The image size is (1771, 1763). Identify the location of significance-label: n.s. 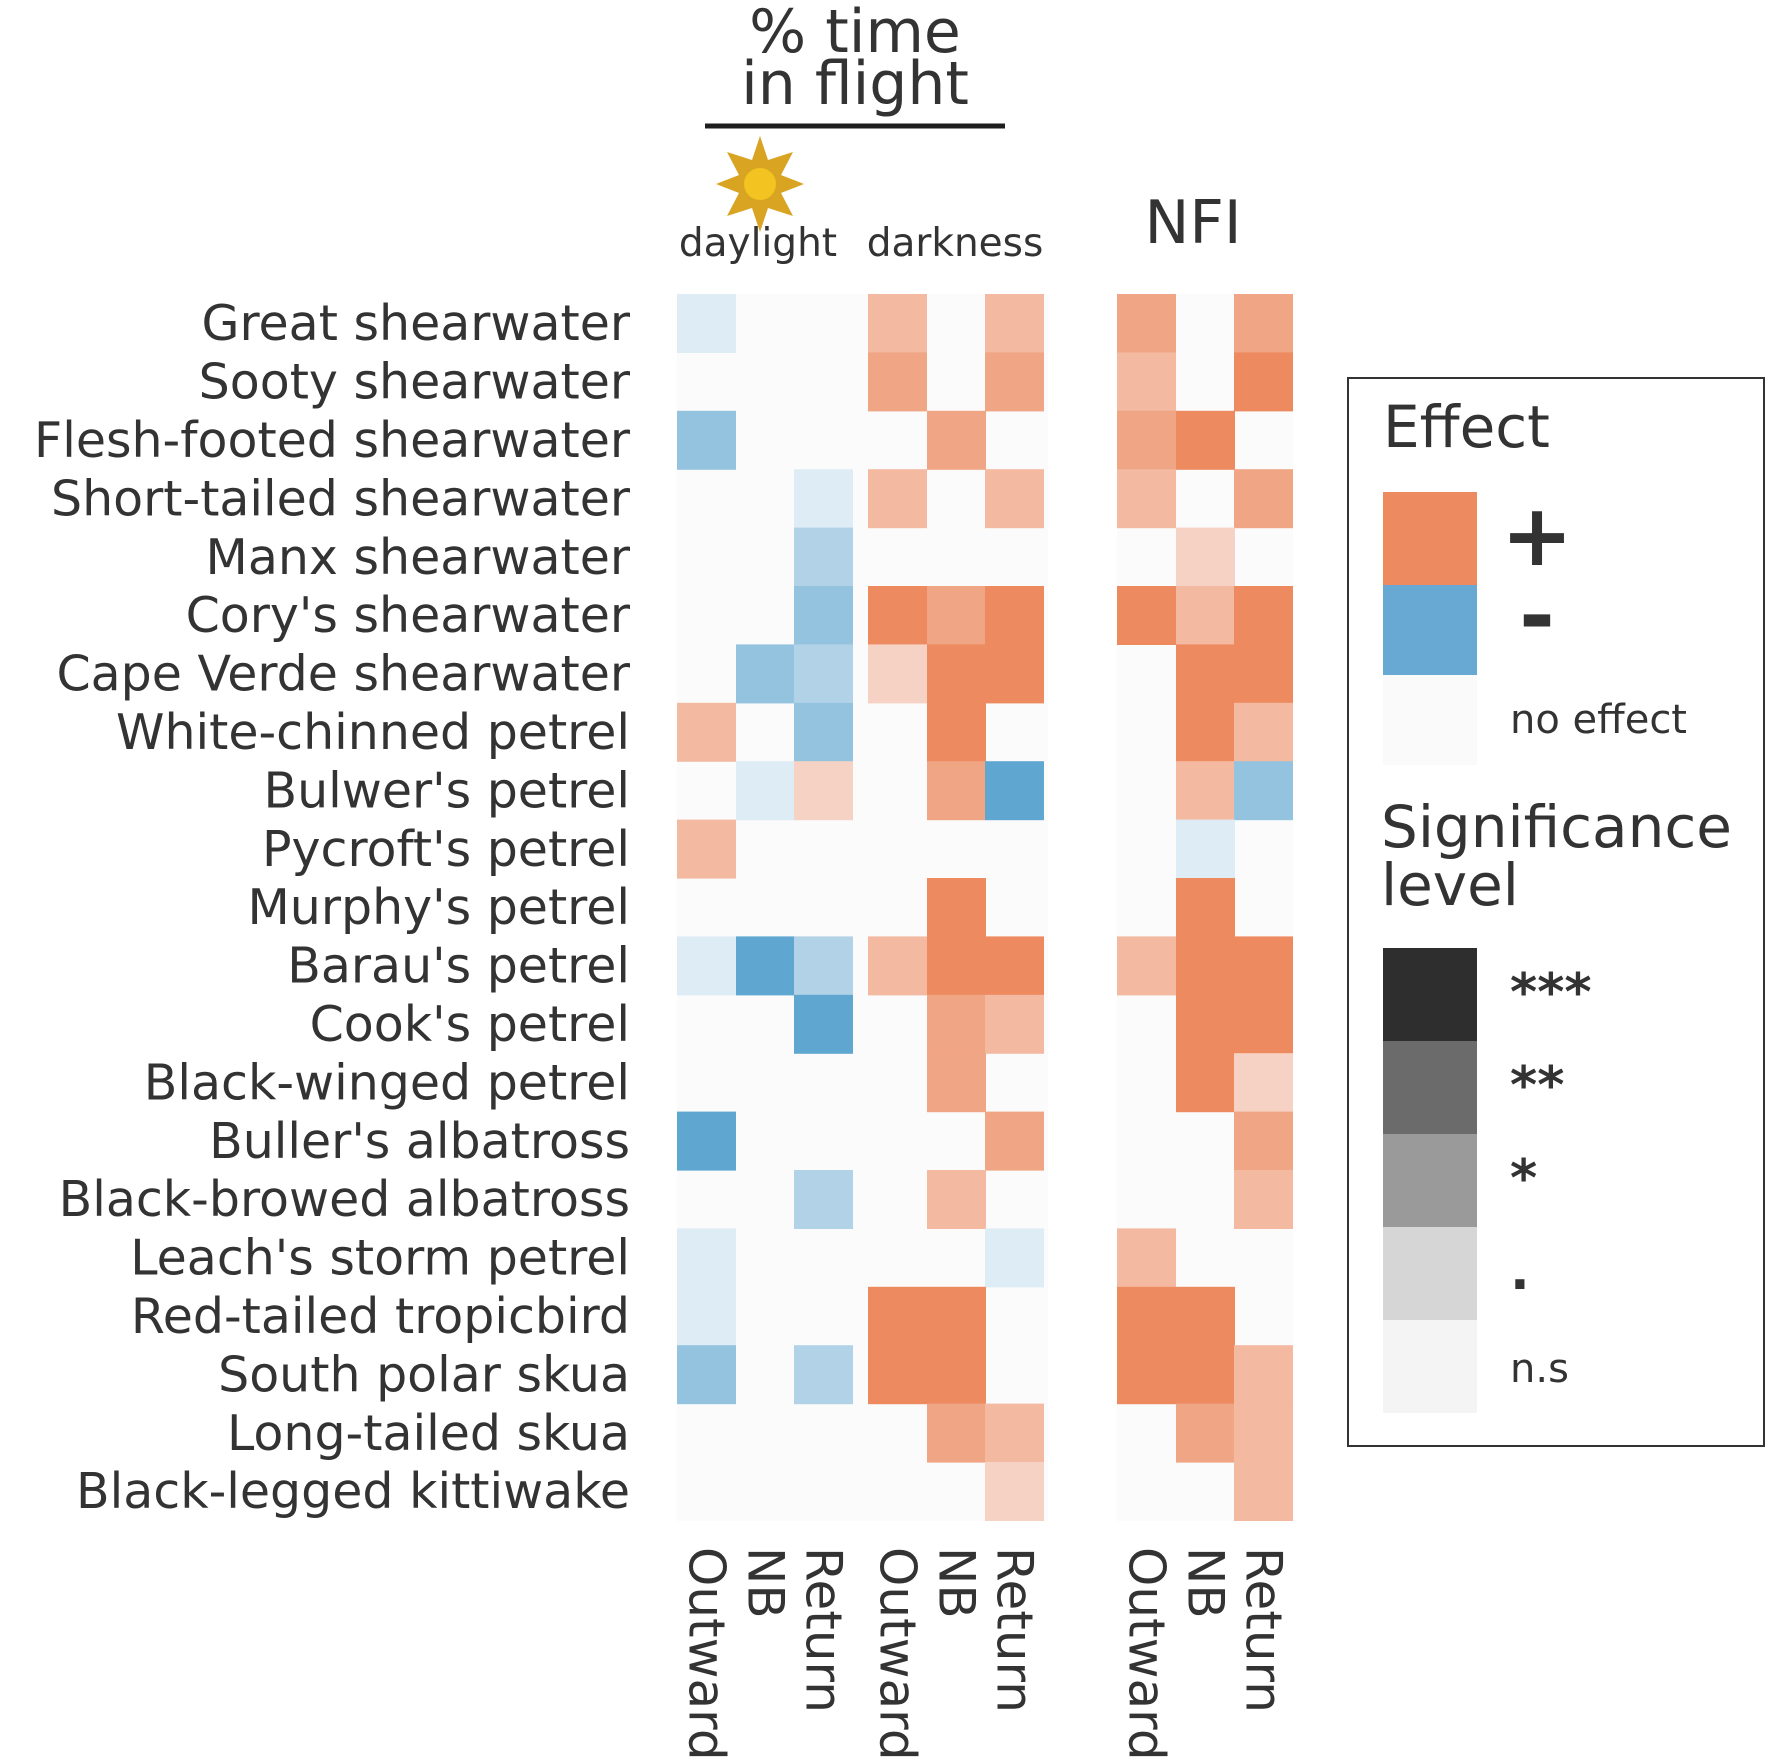
(1539, 1369).